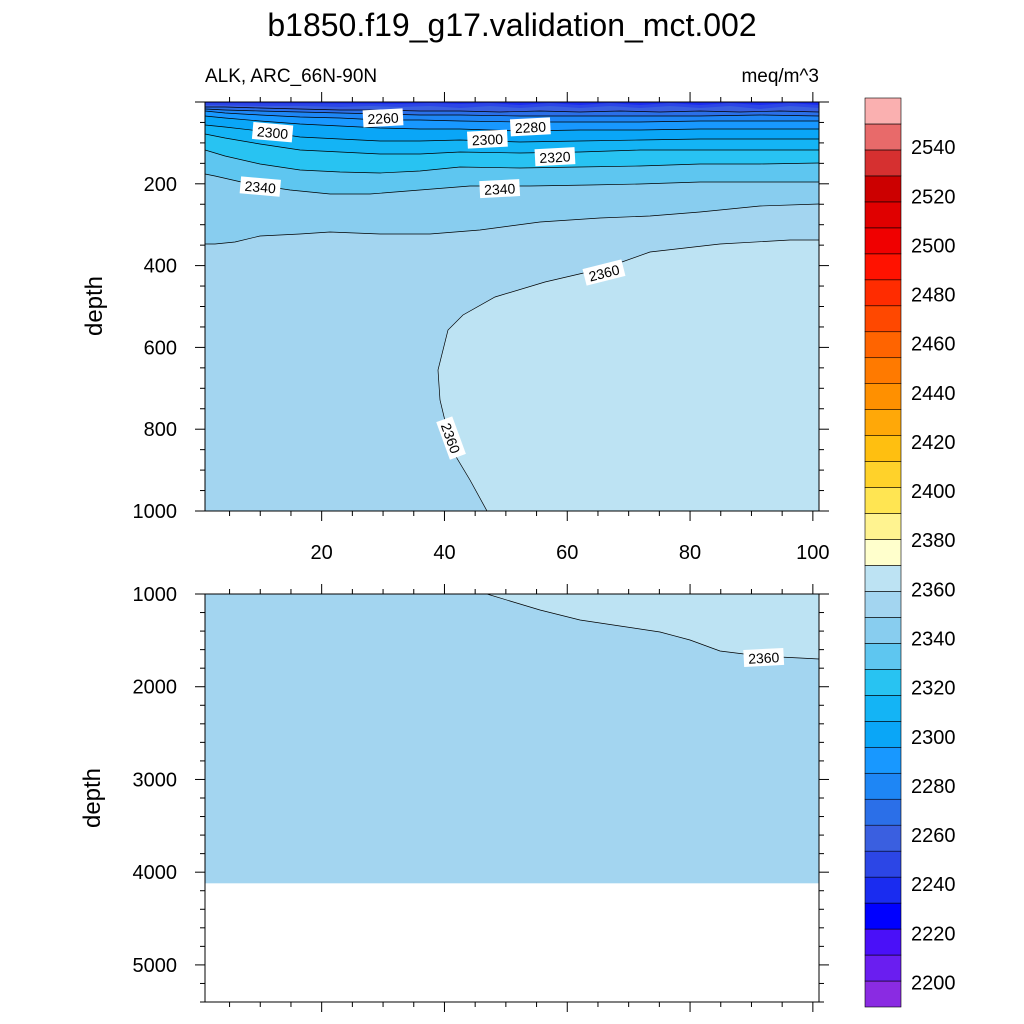 The height and width of the screenshot is (1024, 1024). What do you see at coordinates (155, 873) in the screenshot?
I see `y-tick-label: 4000` at bounding box center [155, 873].